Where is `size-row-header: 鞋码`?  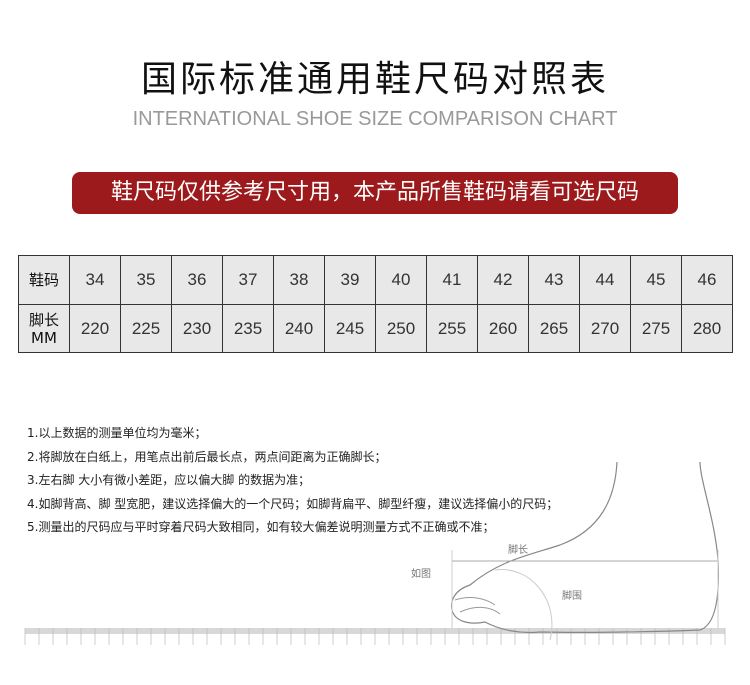 size-row-header: 鞋码 is located at coordinates (44, 280).